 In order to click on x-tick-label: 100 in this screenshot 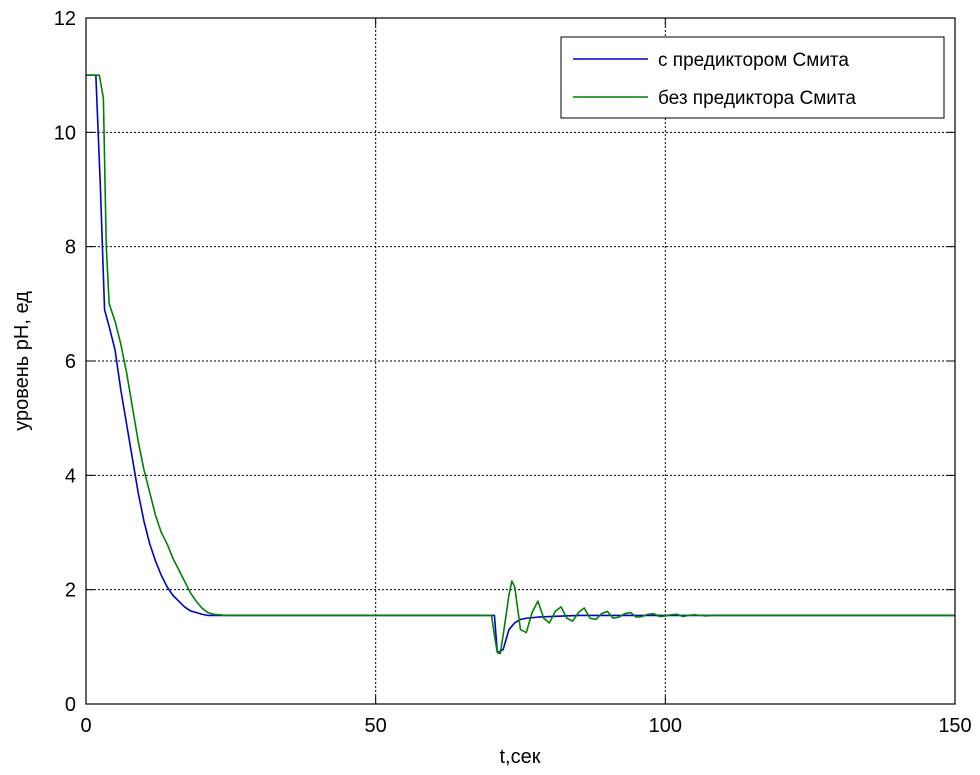, I will do `click(665, 726)`.